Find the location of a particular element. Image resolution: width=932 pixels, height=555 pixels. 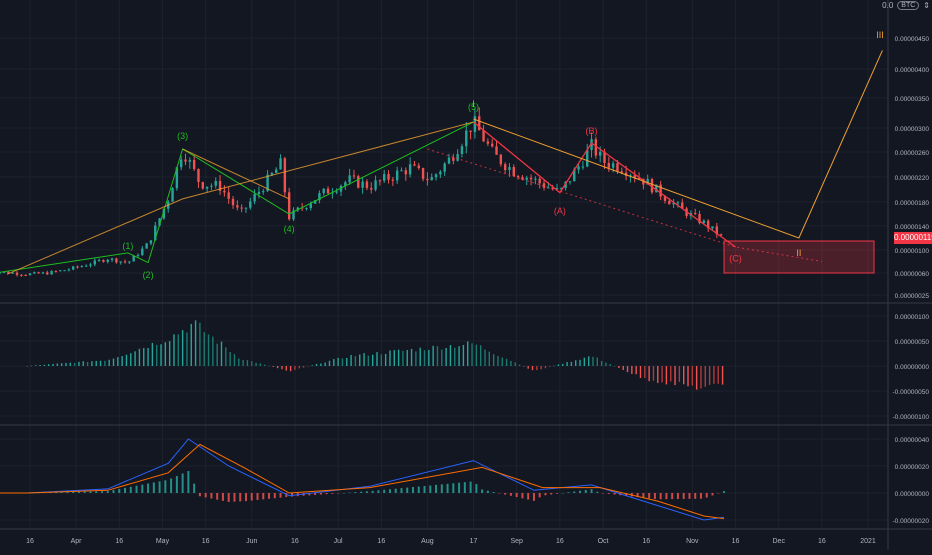

oscillator-tick-label: -0.00000050 is located at coordinates (910, 392).